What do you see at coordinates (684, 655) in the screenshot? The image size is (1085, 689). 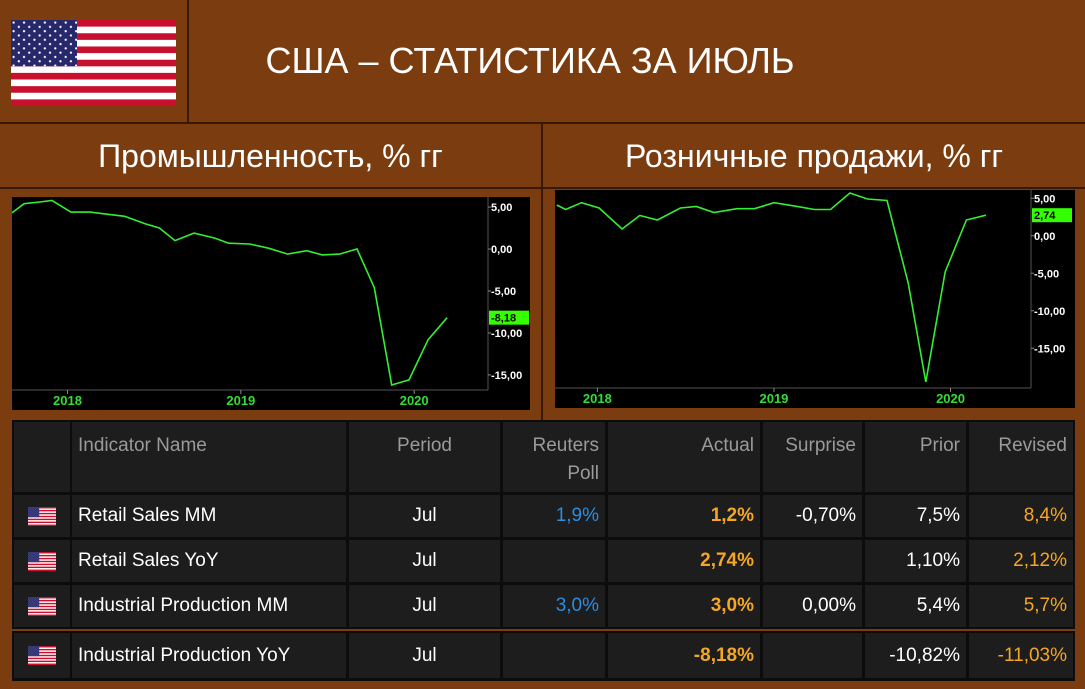 I see `table-cell: -8,18%` at bounding box center [684, 655].